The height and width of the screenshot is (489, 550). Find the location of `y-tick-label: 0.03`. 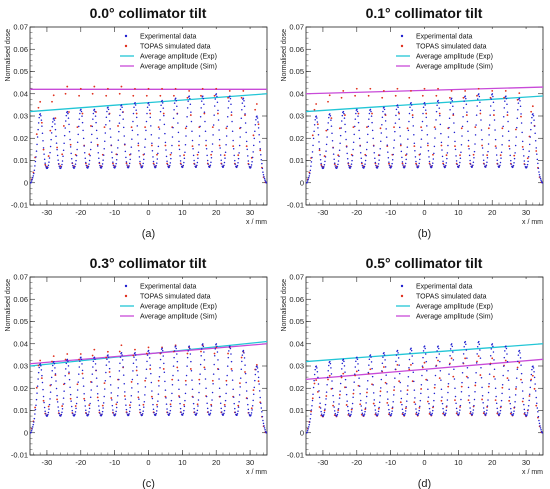

y-tick-label: 0.03 is located at coordinates (20, 366).